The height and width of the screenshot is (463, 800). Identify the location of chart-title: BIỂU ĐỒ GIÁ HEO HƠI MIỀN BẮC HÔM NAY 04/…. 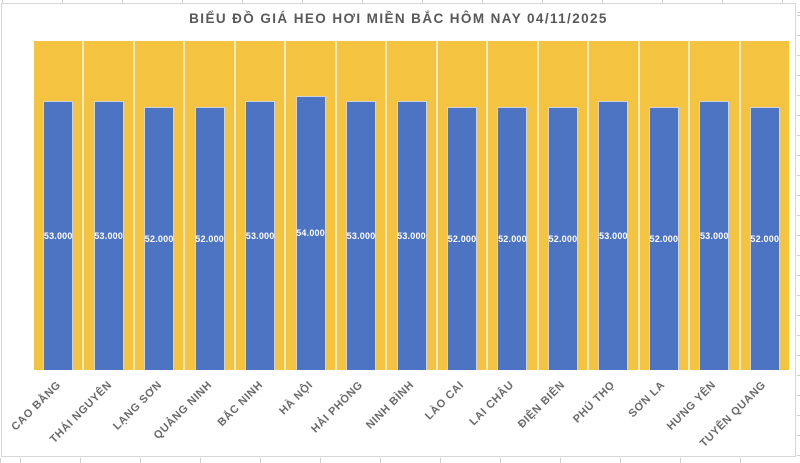
(398, 18).